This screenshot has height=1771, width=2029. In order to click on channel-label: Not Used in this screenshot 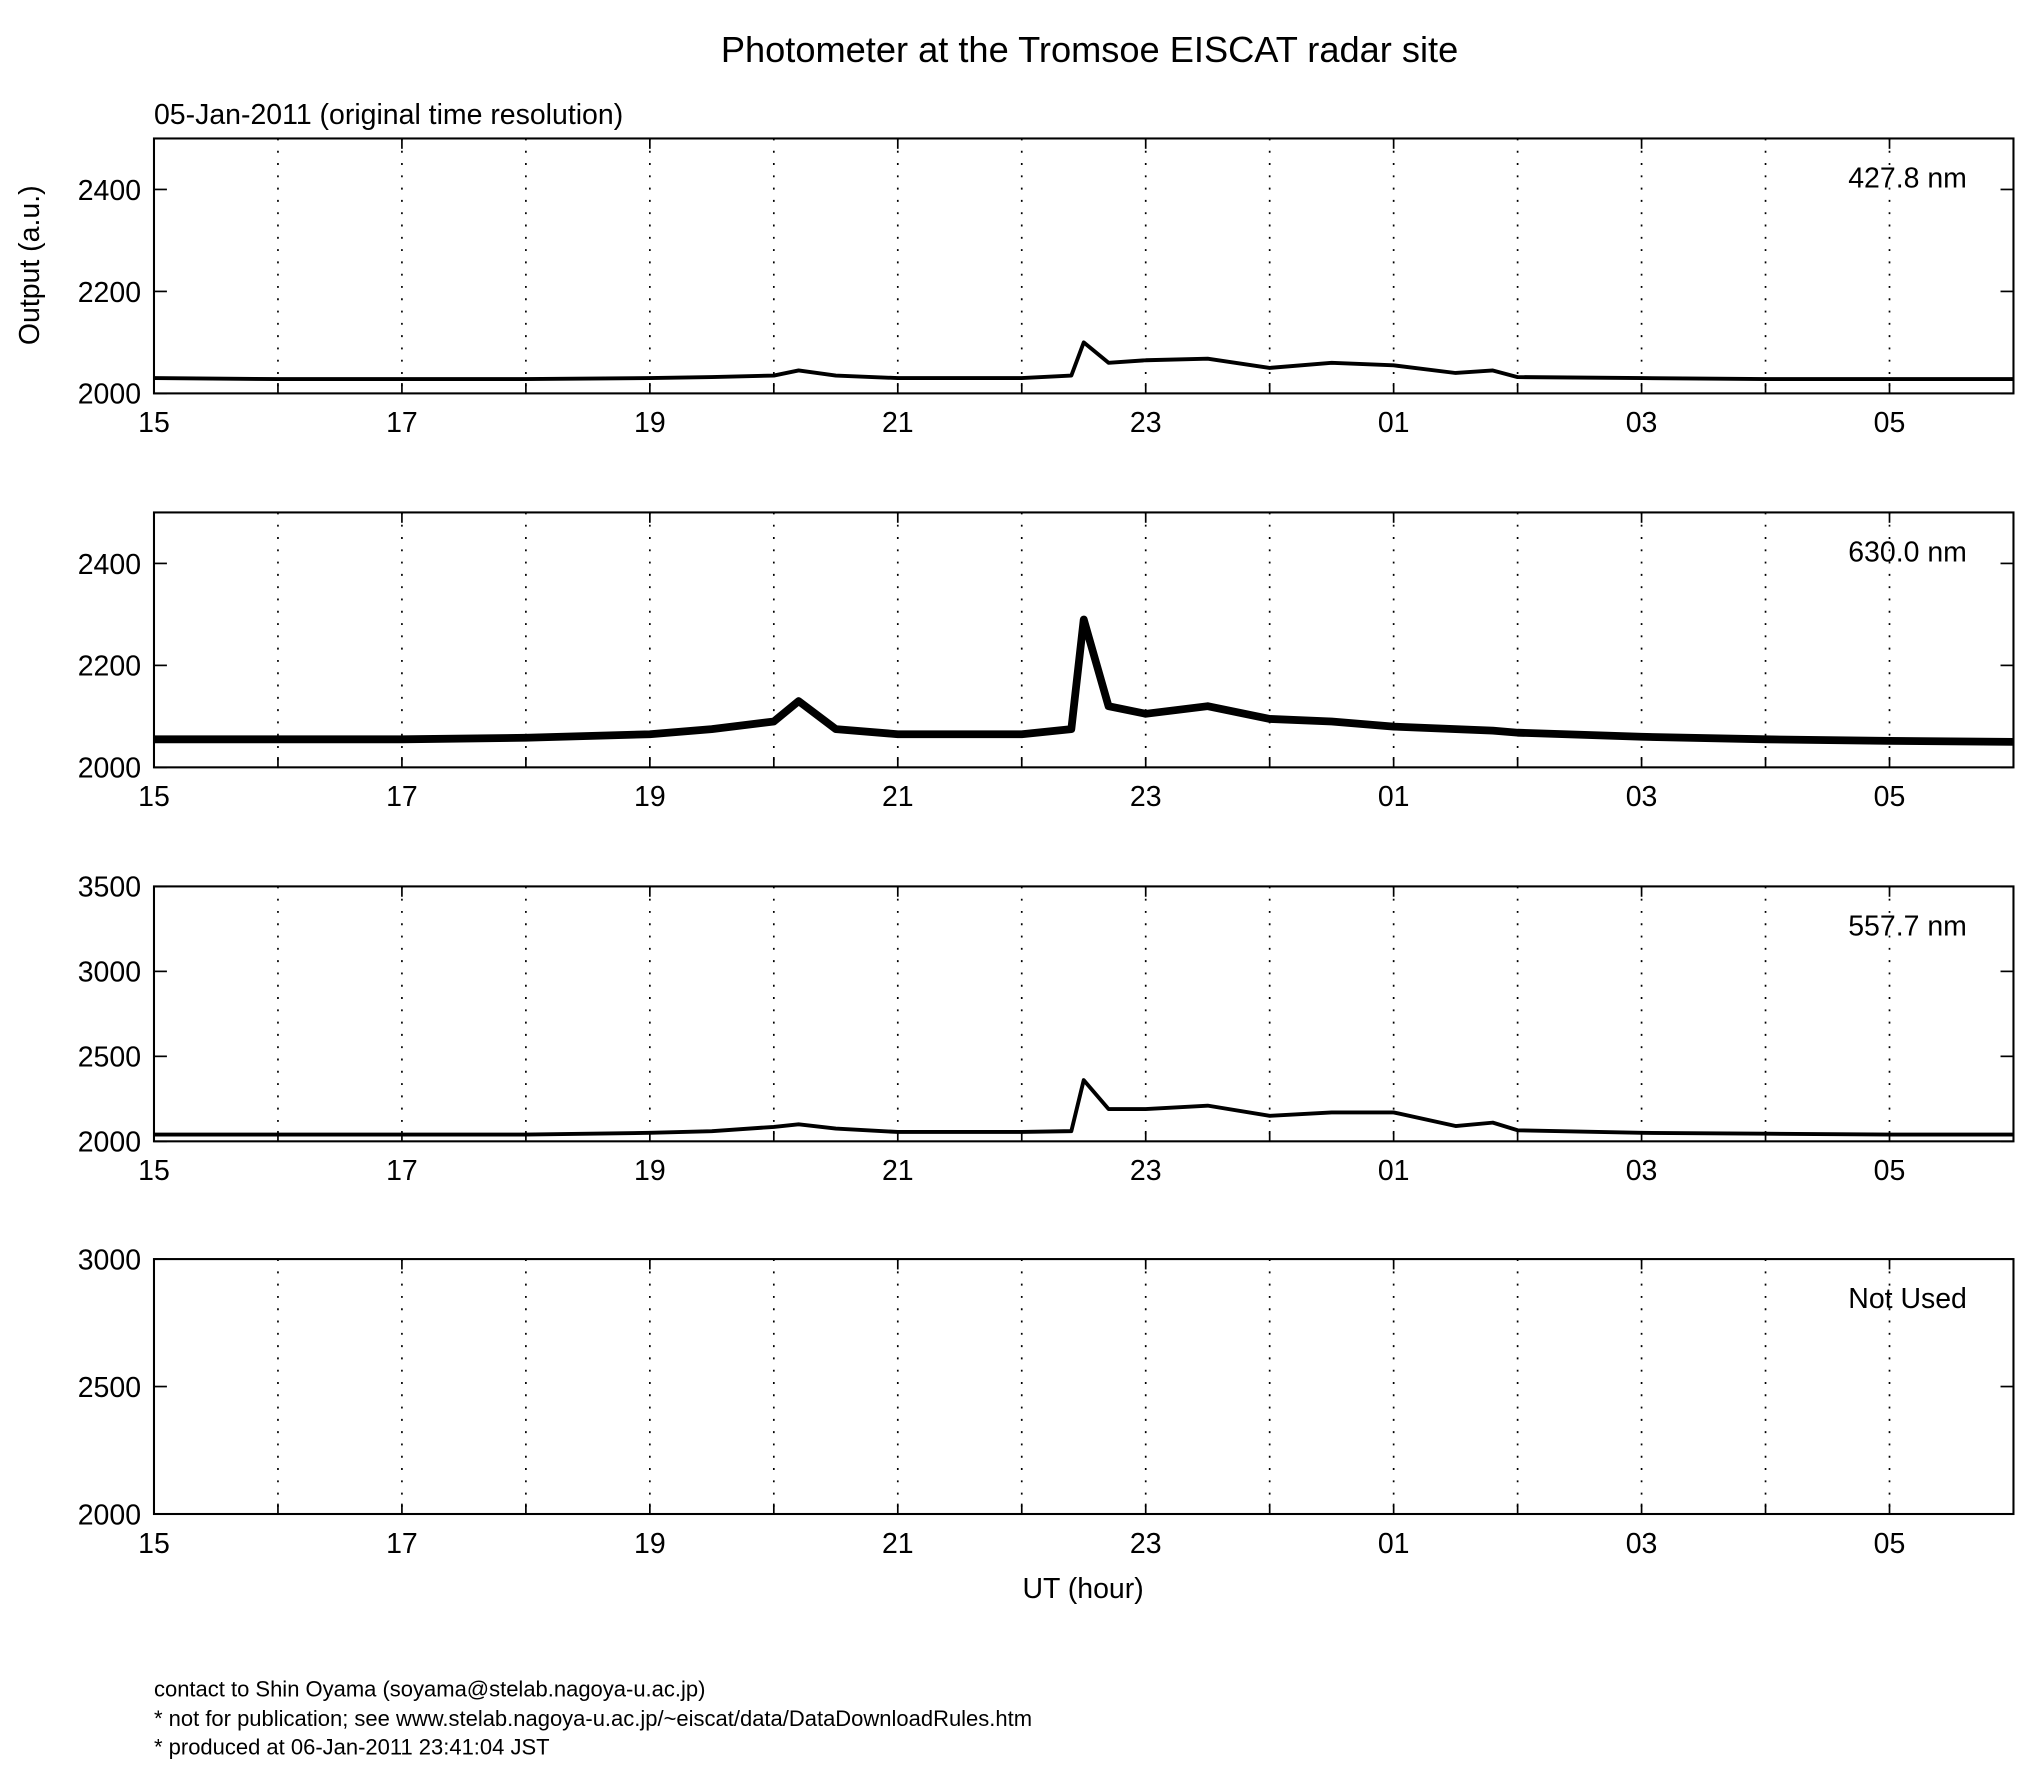, I will do `click(1907, 1299)`.